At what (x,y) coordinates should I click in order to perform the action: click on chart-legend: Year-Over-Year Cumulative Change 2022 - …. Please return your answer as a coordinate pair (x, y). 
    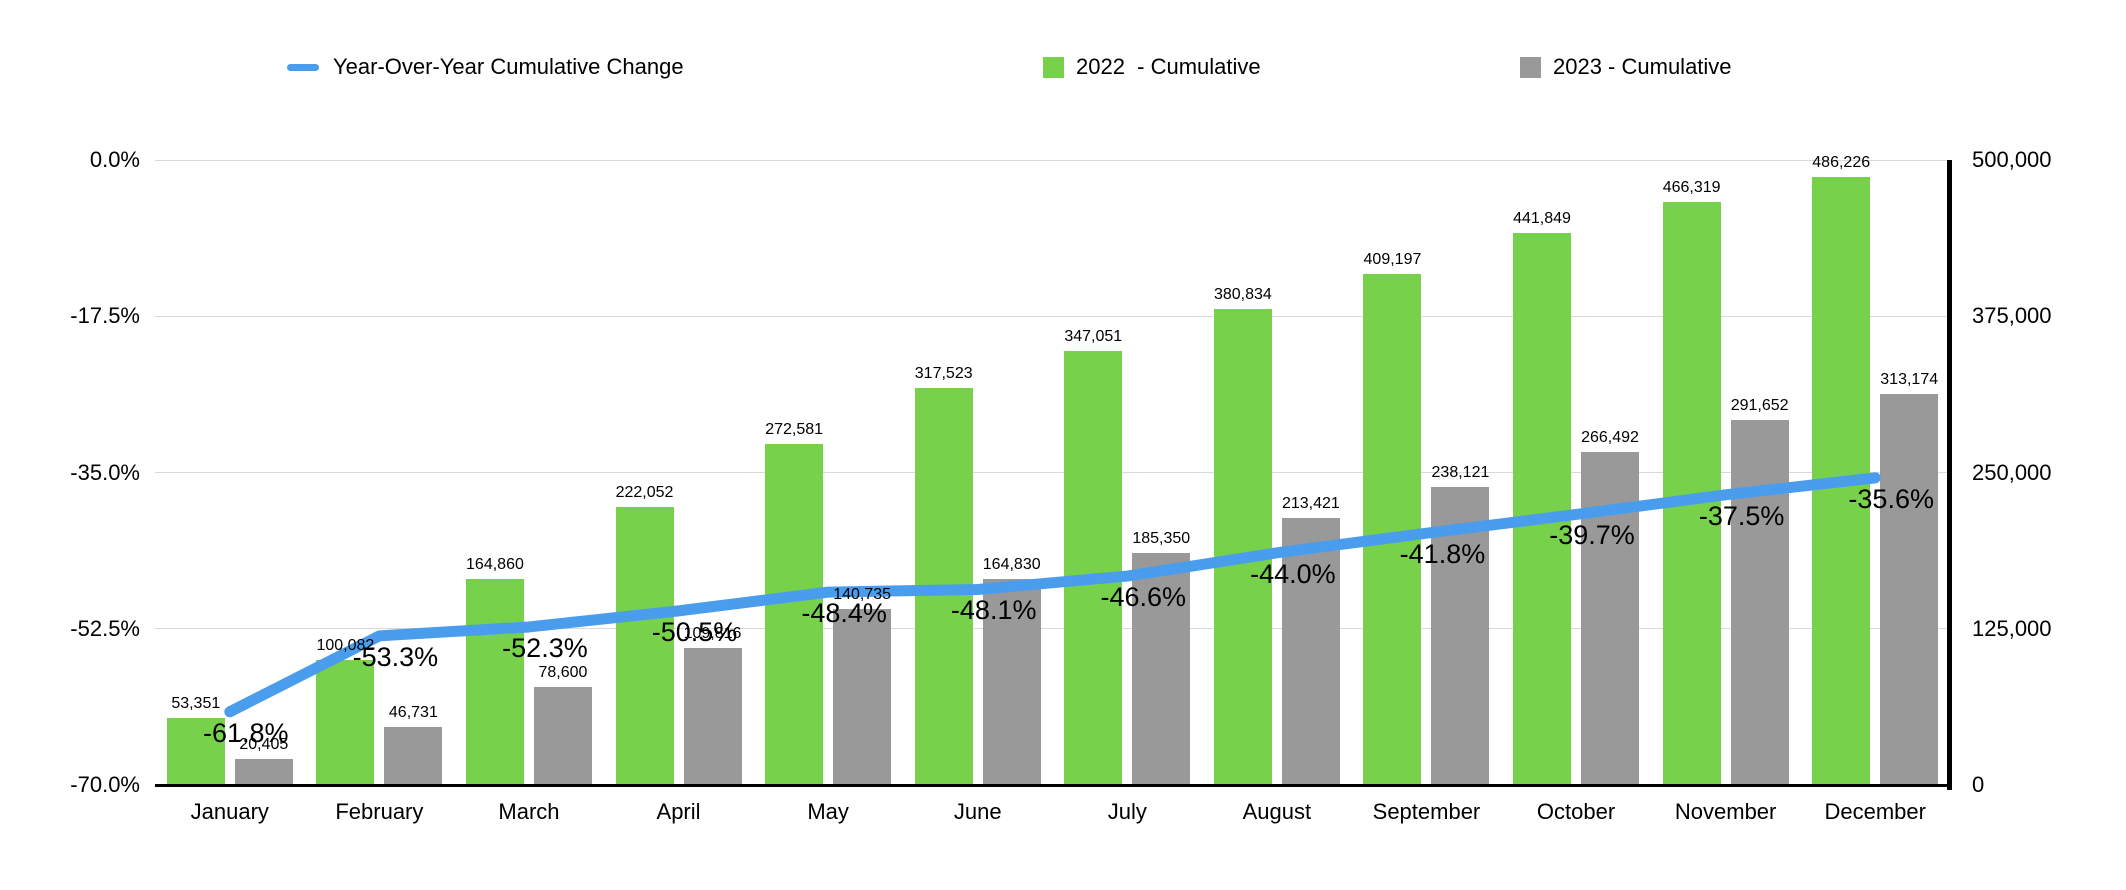
    Looking at the image, I should click on (1063, 67).